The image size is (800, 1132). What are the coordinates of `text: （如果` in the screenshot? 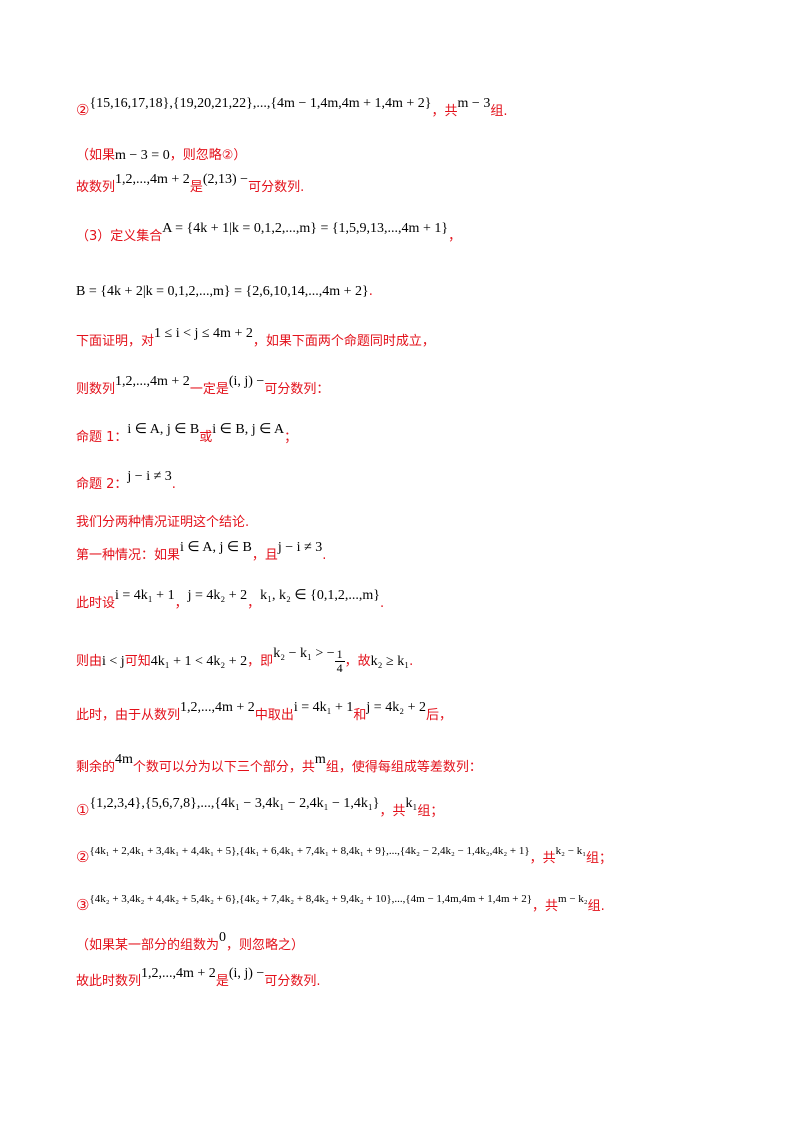 It's located at (96, 155).